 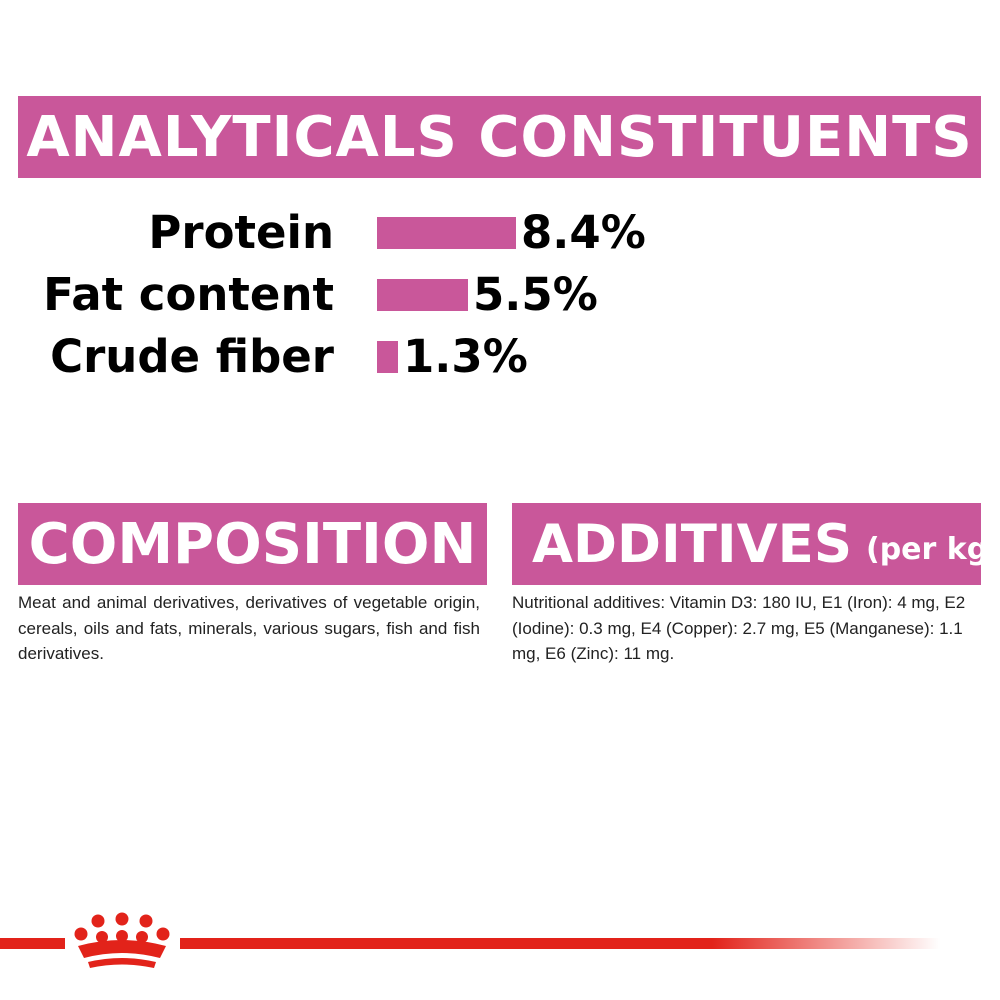 What do you see at coordinates (32, 943) in the screenshot?
I see `footer-line-left` at bounding box center [32, 943].